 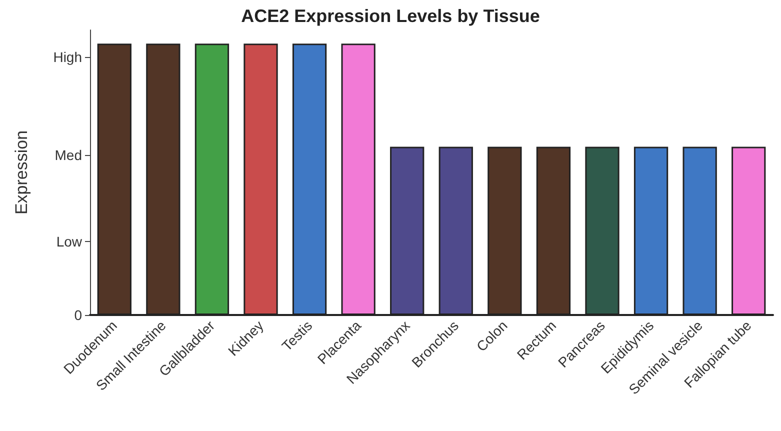 I want to click on chart-title: ACE2 Expression Levels by Tissue, so click(x=390, y=16).